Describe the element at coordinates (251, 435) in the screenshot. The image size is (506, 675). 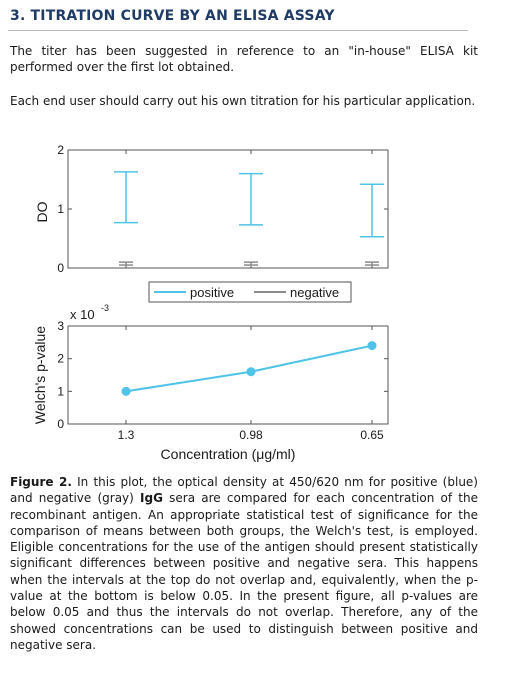
I see `pvalue-x-tick-label: 0.98` at that location.